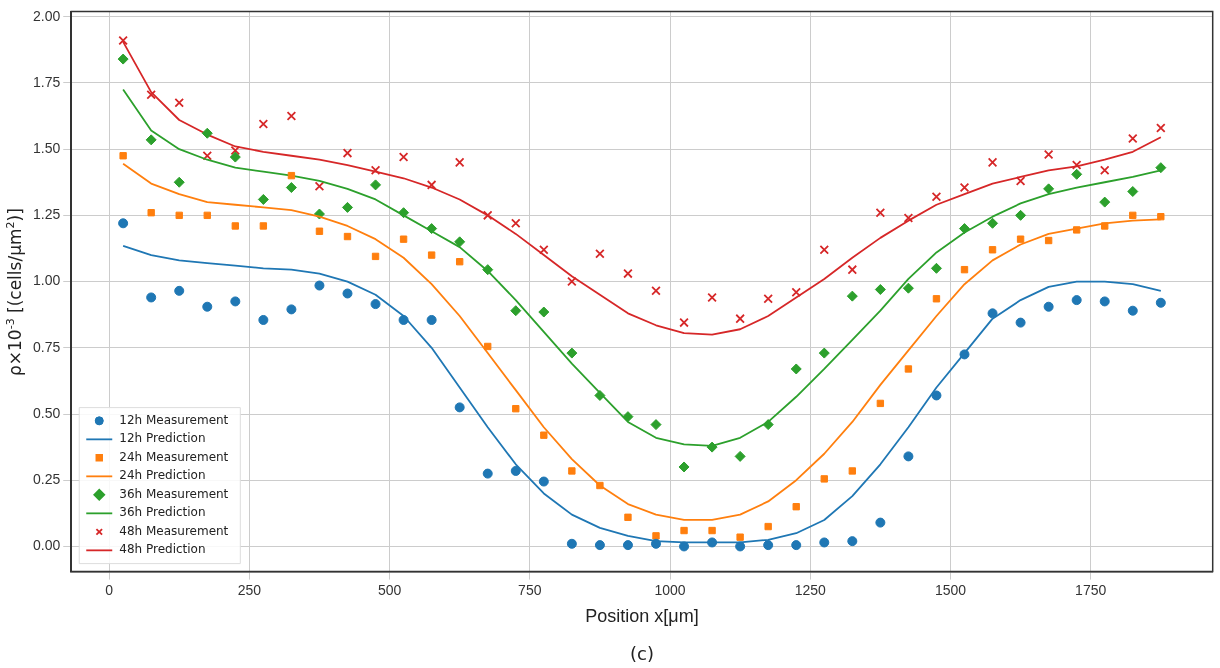 This screenshot has height=668, width=1220. What do you see at coordinates (47, 214) in the screenshot?
I see `y-tick-label: 1.25` at bounding box center [47, 214].